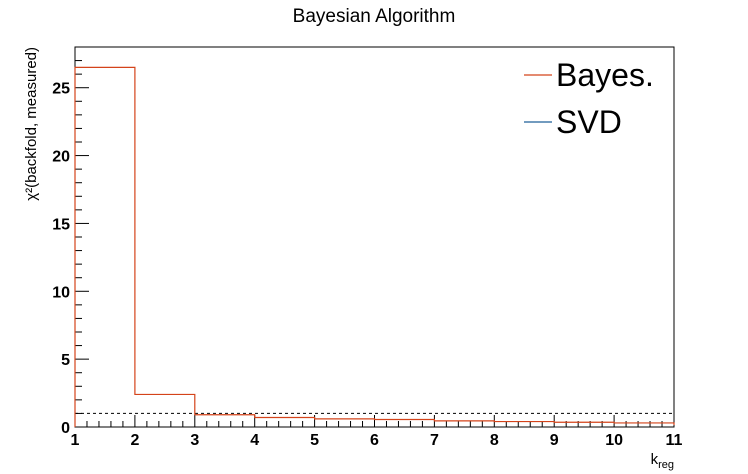 The width and height of the screenshot is (748, 474). I want to click on y-axis-label: χ²(backfold, measured), so click(31, 124).